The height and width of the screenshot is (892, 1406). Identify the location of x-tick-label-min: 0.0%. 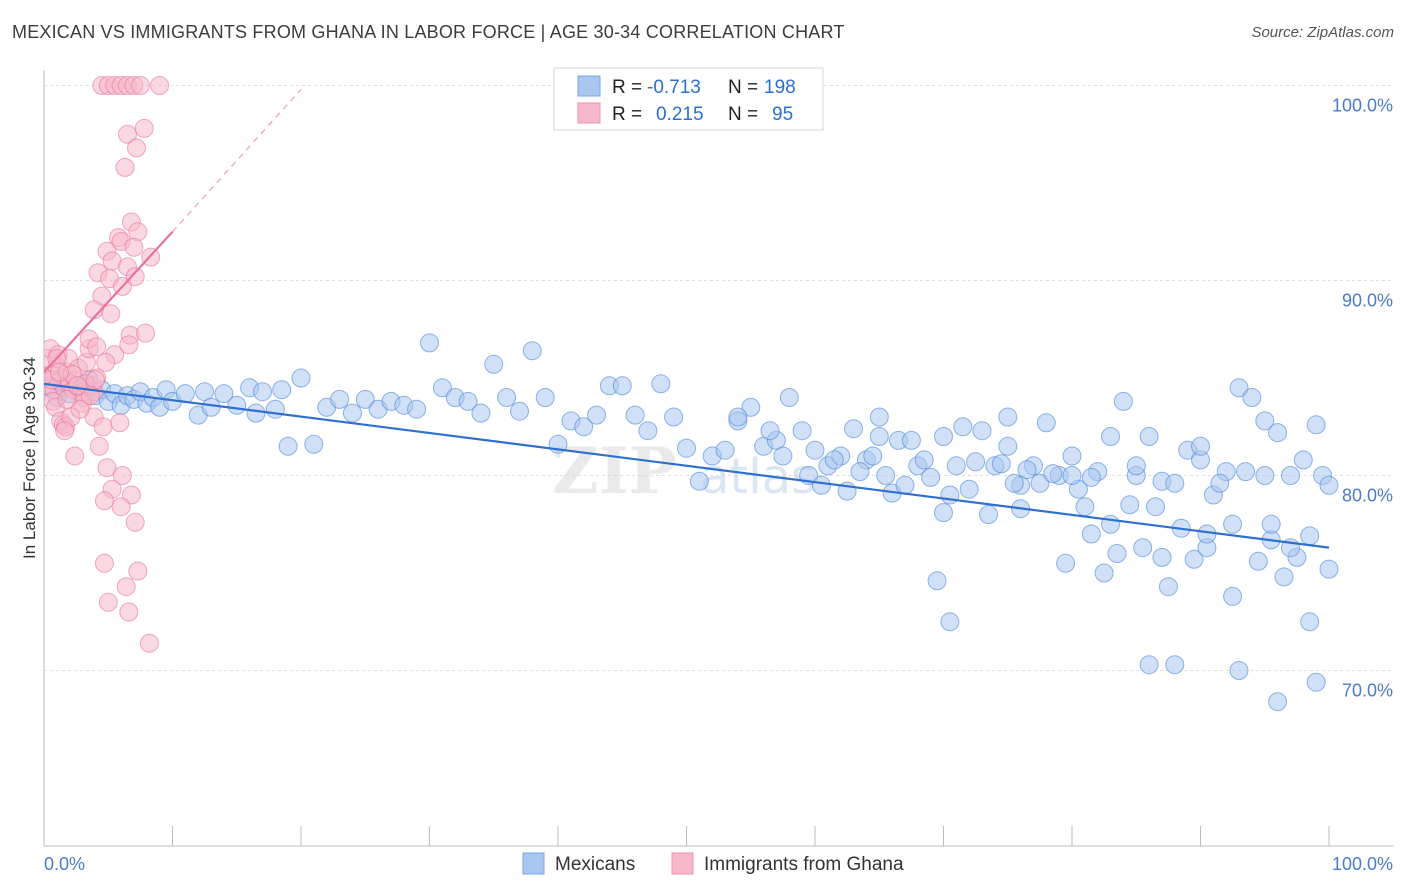
(64, 864).